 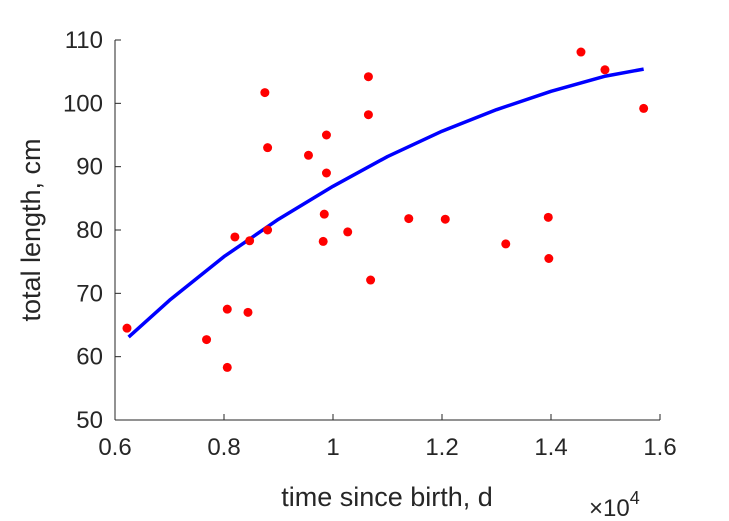 I want to click on x-tick-label: 0.6, so click(x=114, y=447).